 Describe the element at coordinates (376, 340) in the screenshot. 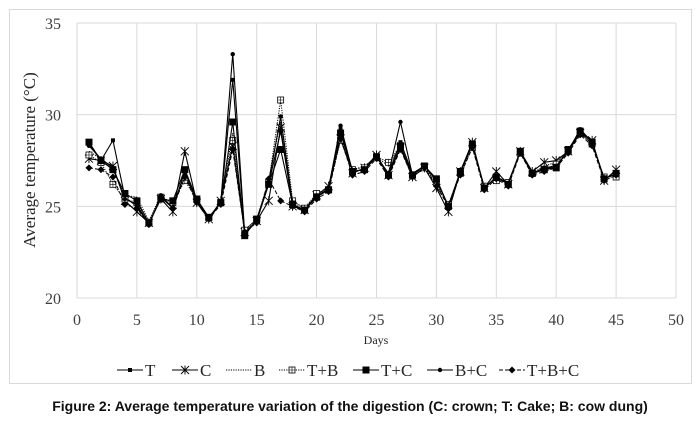

I see `x-axis-title: Days` at that location.